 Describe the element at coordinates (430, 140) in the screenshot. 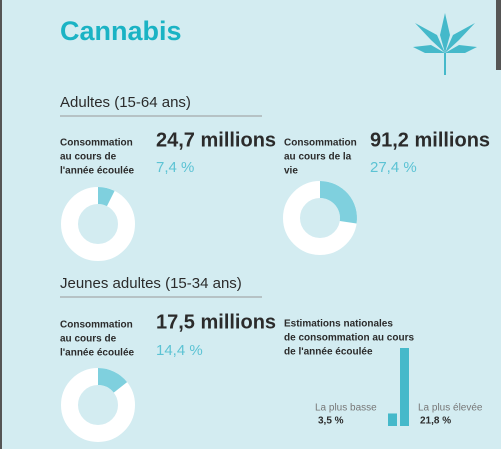

I see `count: 91,2 millions` at that location.